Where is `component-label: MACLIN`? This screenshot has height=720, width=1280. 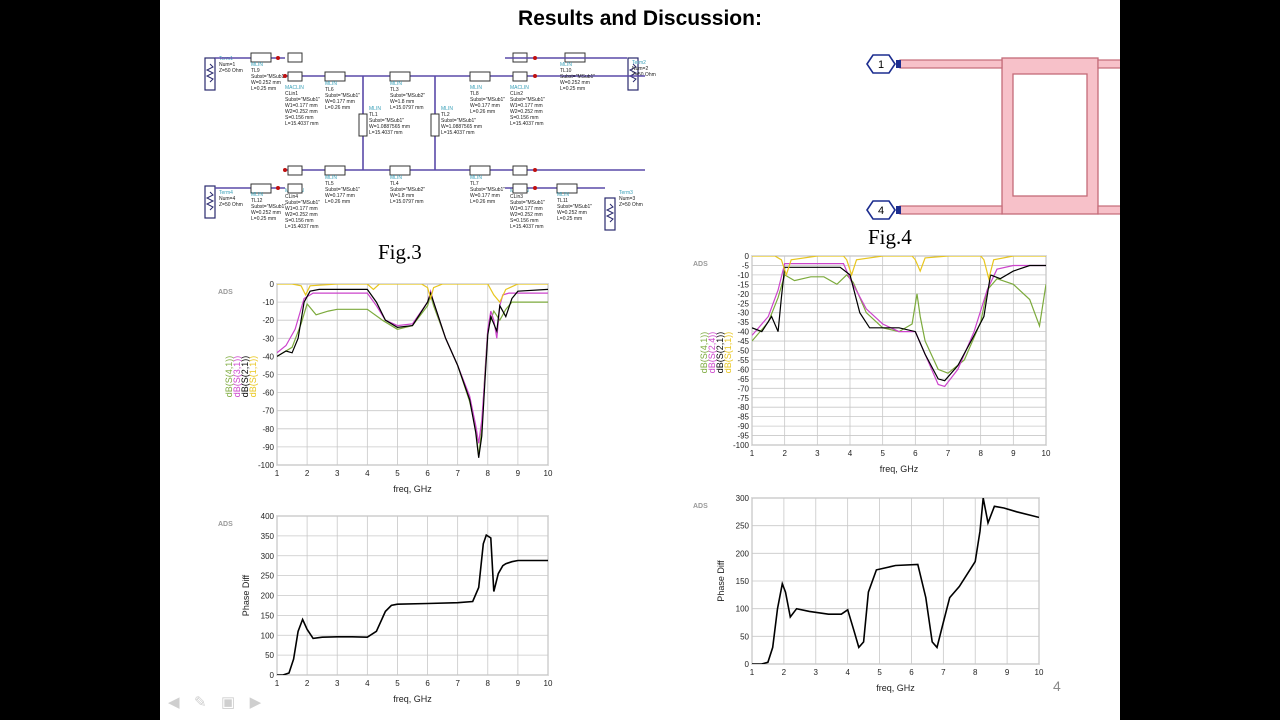
component-label: MACLIN is located at coordinates (294, 88).